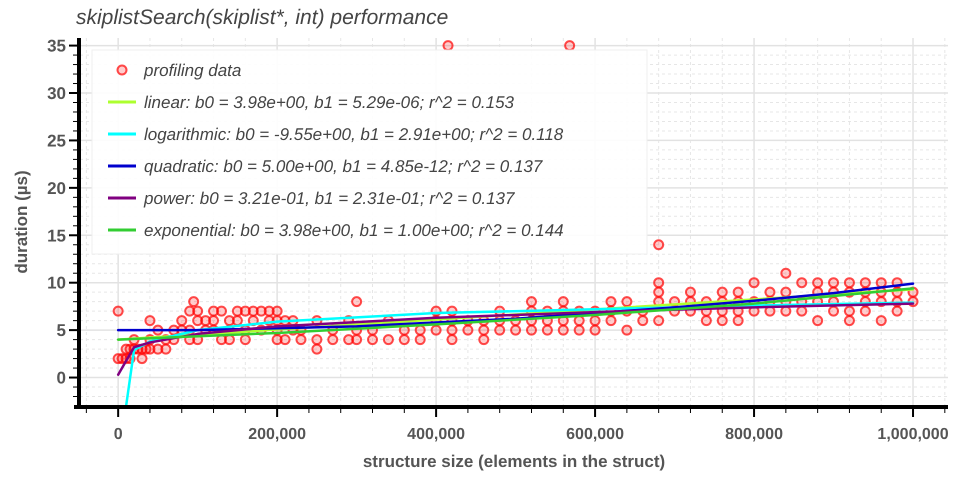 The height and width of the screenshot is (479, 960). What do you see at coordinates (56, 236) in the screenshot?
I see `y-tick-label: 15` at bounding box center [56, 236].